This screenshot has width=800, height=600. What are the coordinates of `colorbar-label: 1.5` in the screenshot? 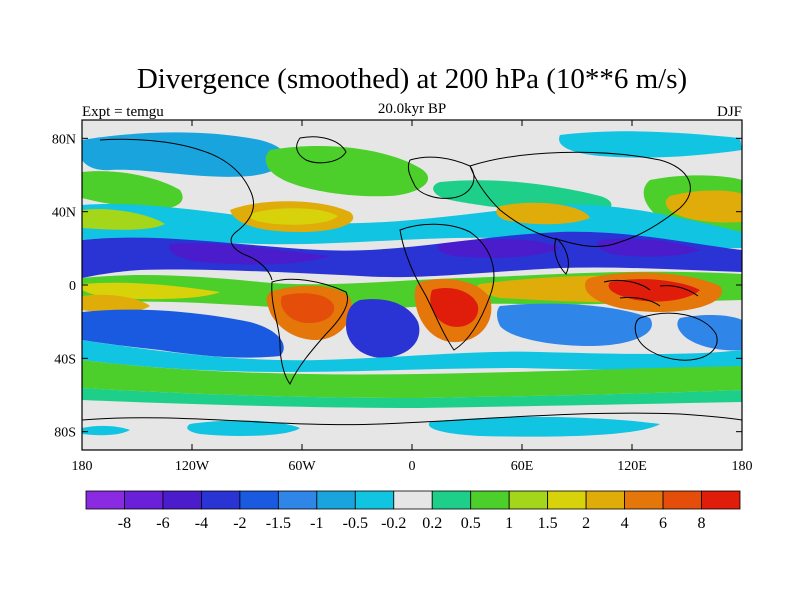 It's located at (548, 523).